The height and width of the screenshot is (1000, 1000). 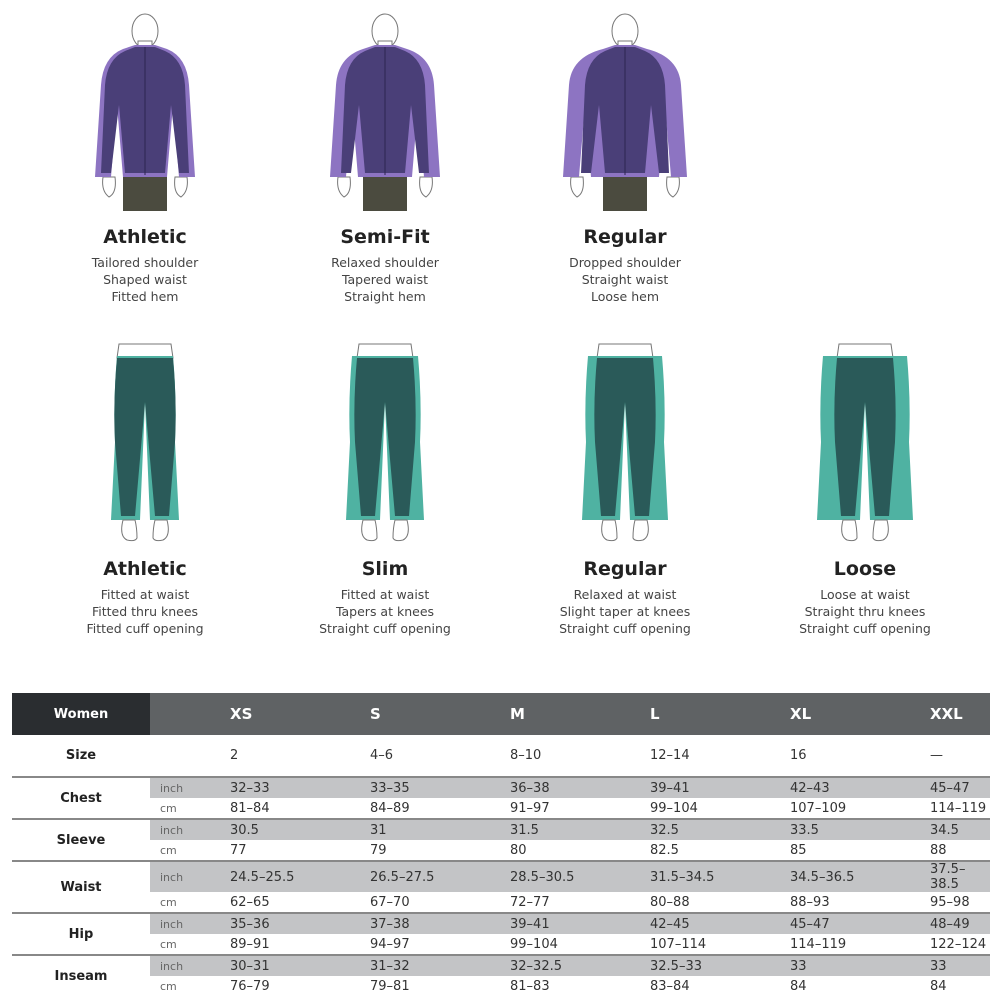 I want to click on cell: 36–38, so click(x=580, y=787).